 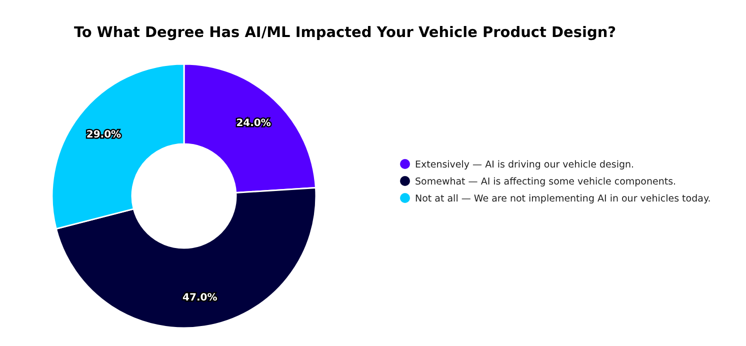 I want to click on data-label: 47.0%, so click(x=200, y=298).